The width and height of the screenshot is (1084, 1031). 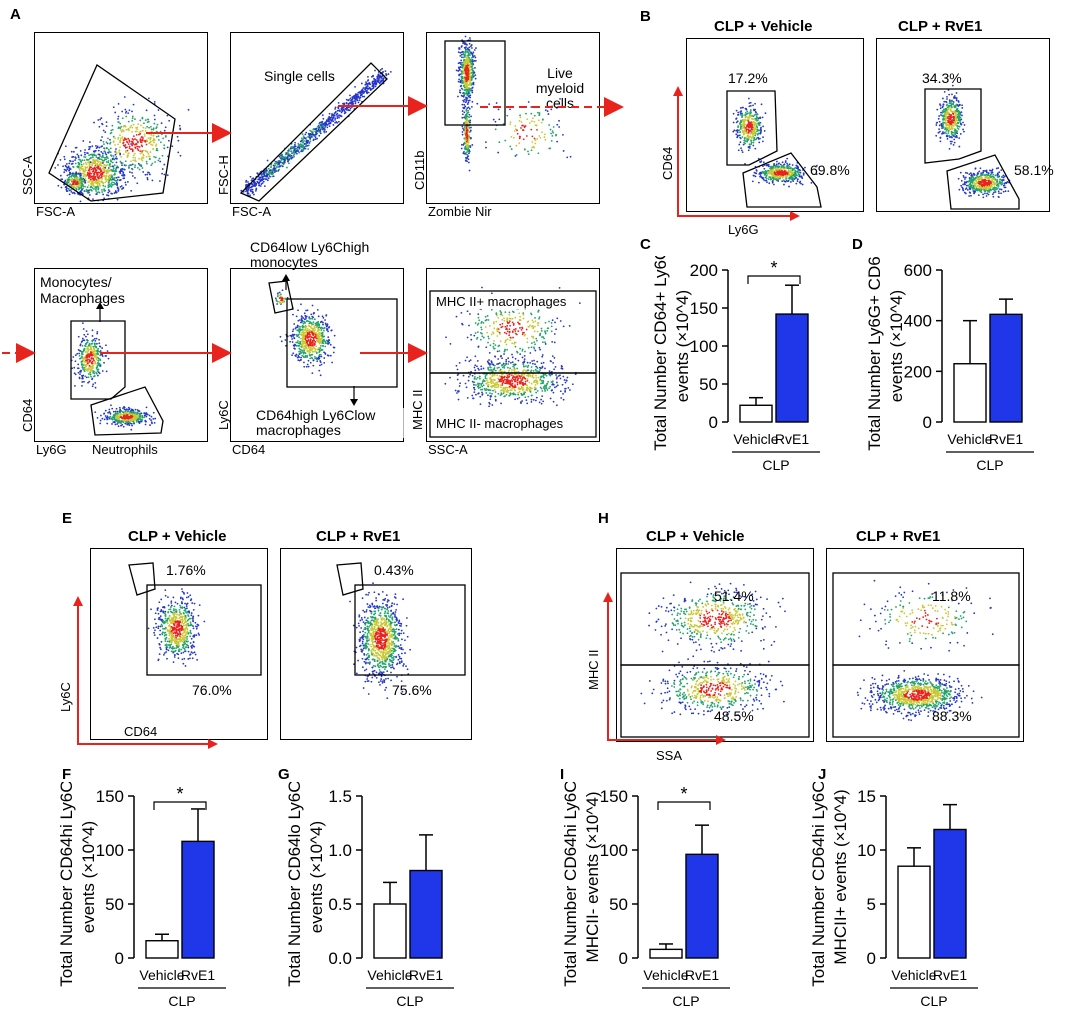 What do you see at coordinates (1034, 170) in the screenshot?
I see `pct-lower: 58.1%` at bounding box center [1034, 170].